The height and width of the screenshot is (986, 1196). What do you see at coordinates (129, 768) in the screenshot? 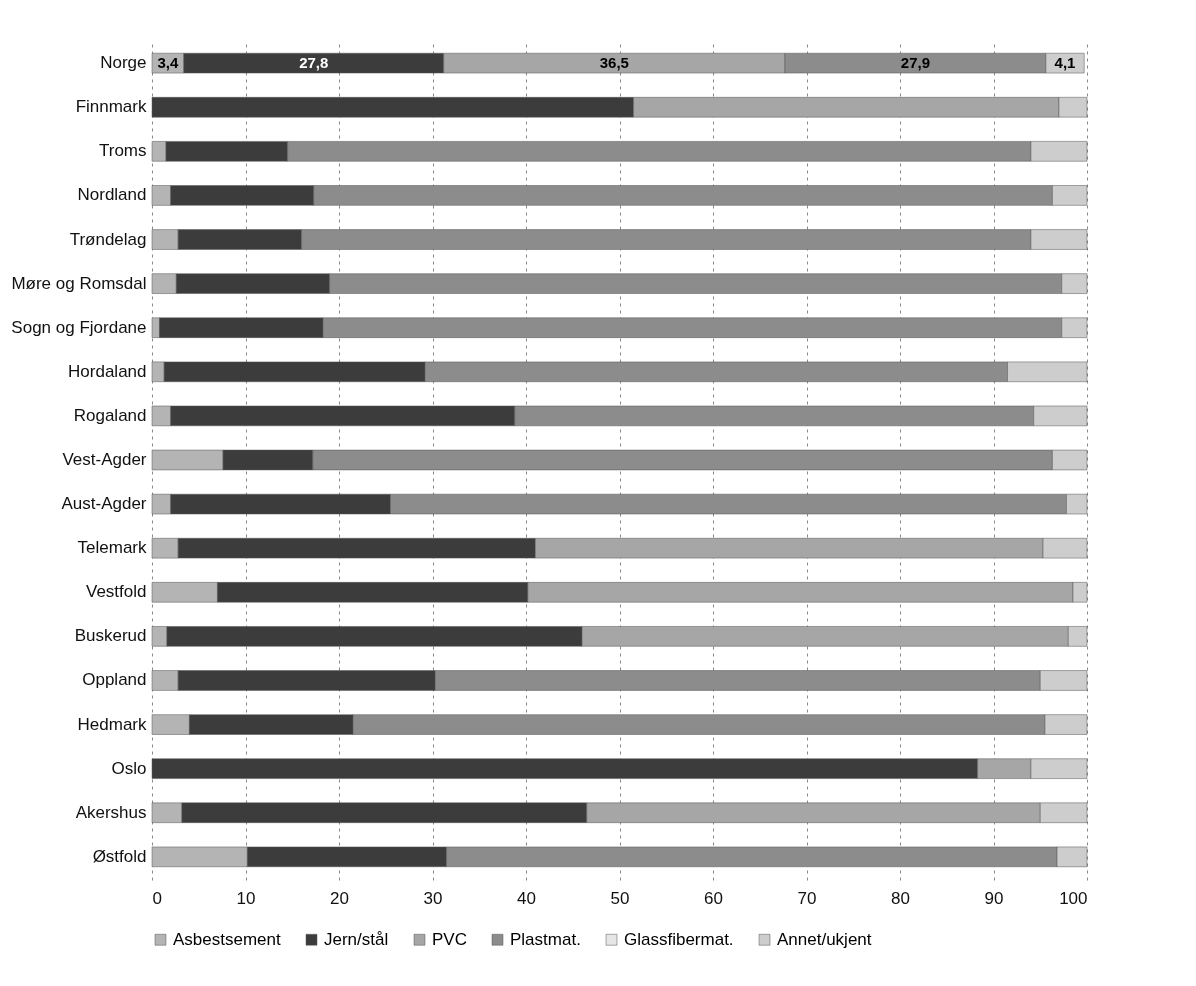
I see `y-tick-label: Oslo` at bounding box center [129, 768].